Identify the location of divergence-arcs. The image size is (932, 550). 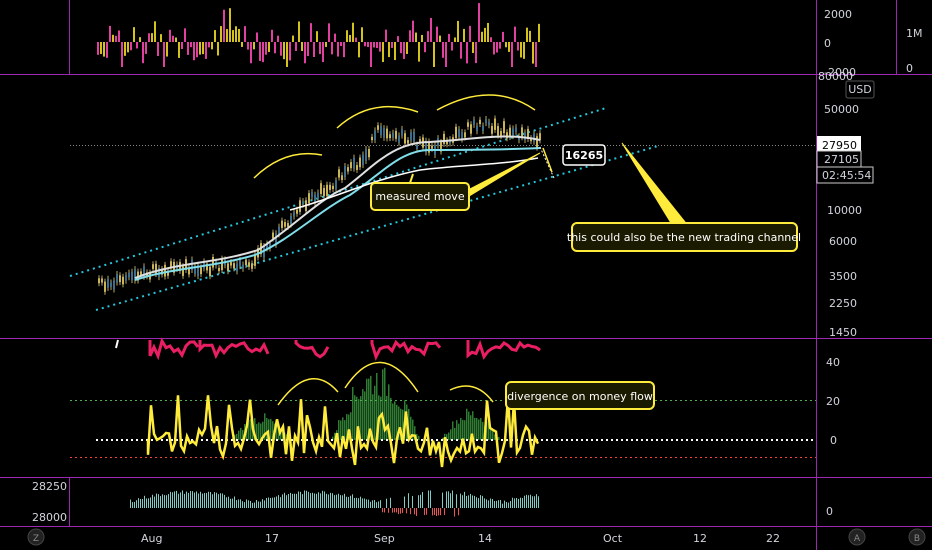
(385, 383).